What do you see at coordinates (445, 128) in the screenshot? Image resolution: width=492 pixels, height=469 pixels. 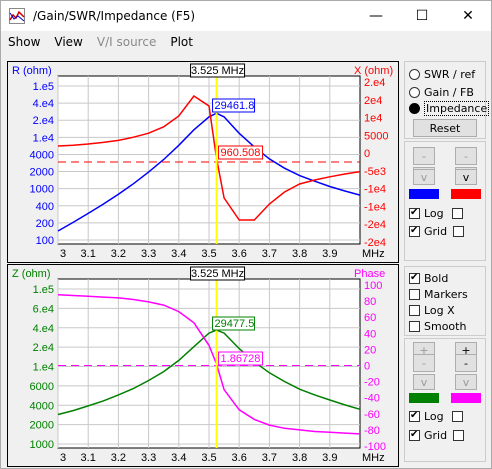 I see `reset-button: Reset` at bounding box center [445, 128].